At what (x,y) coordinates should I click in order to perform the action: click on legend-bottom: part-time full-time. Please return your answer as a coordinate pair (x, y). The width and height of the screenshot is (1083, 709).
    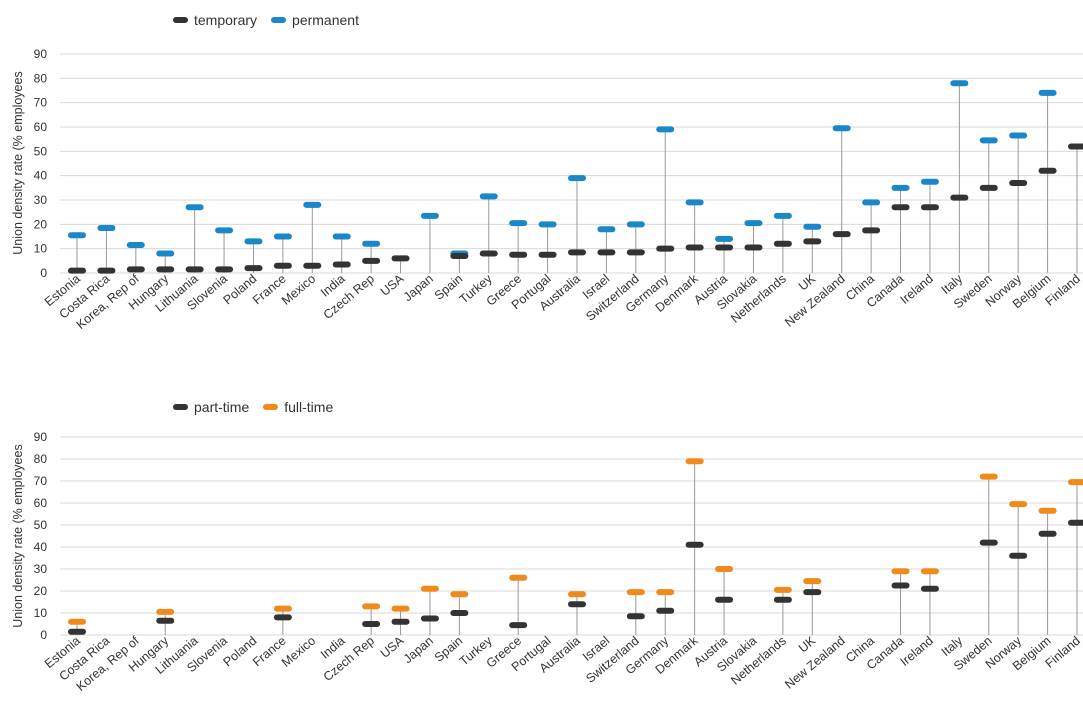
    Looking at the image, I should click on (260, 407).